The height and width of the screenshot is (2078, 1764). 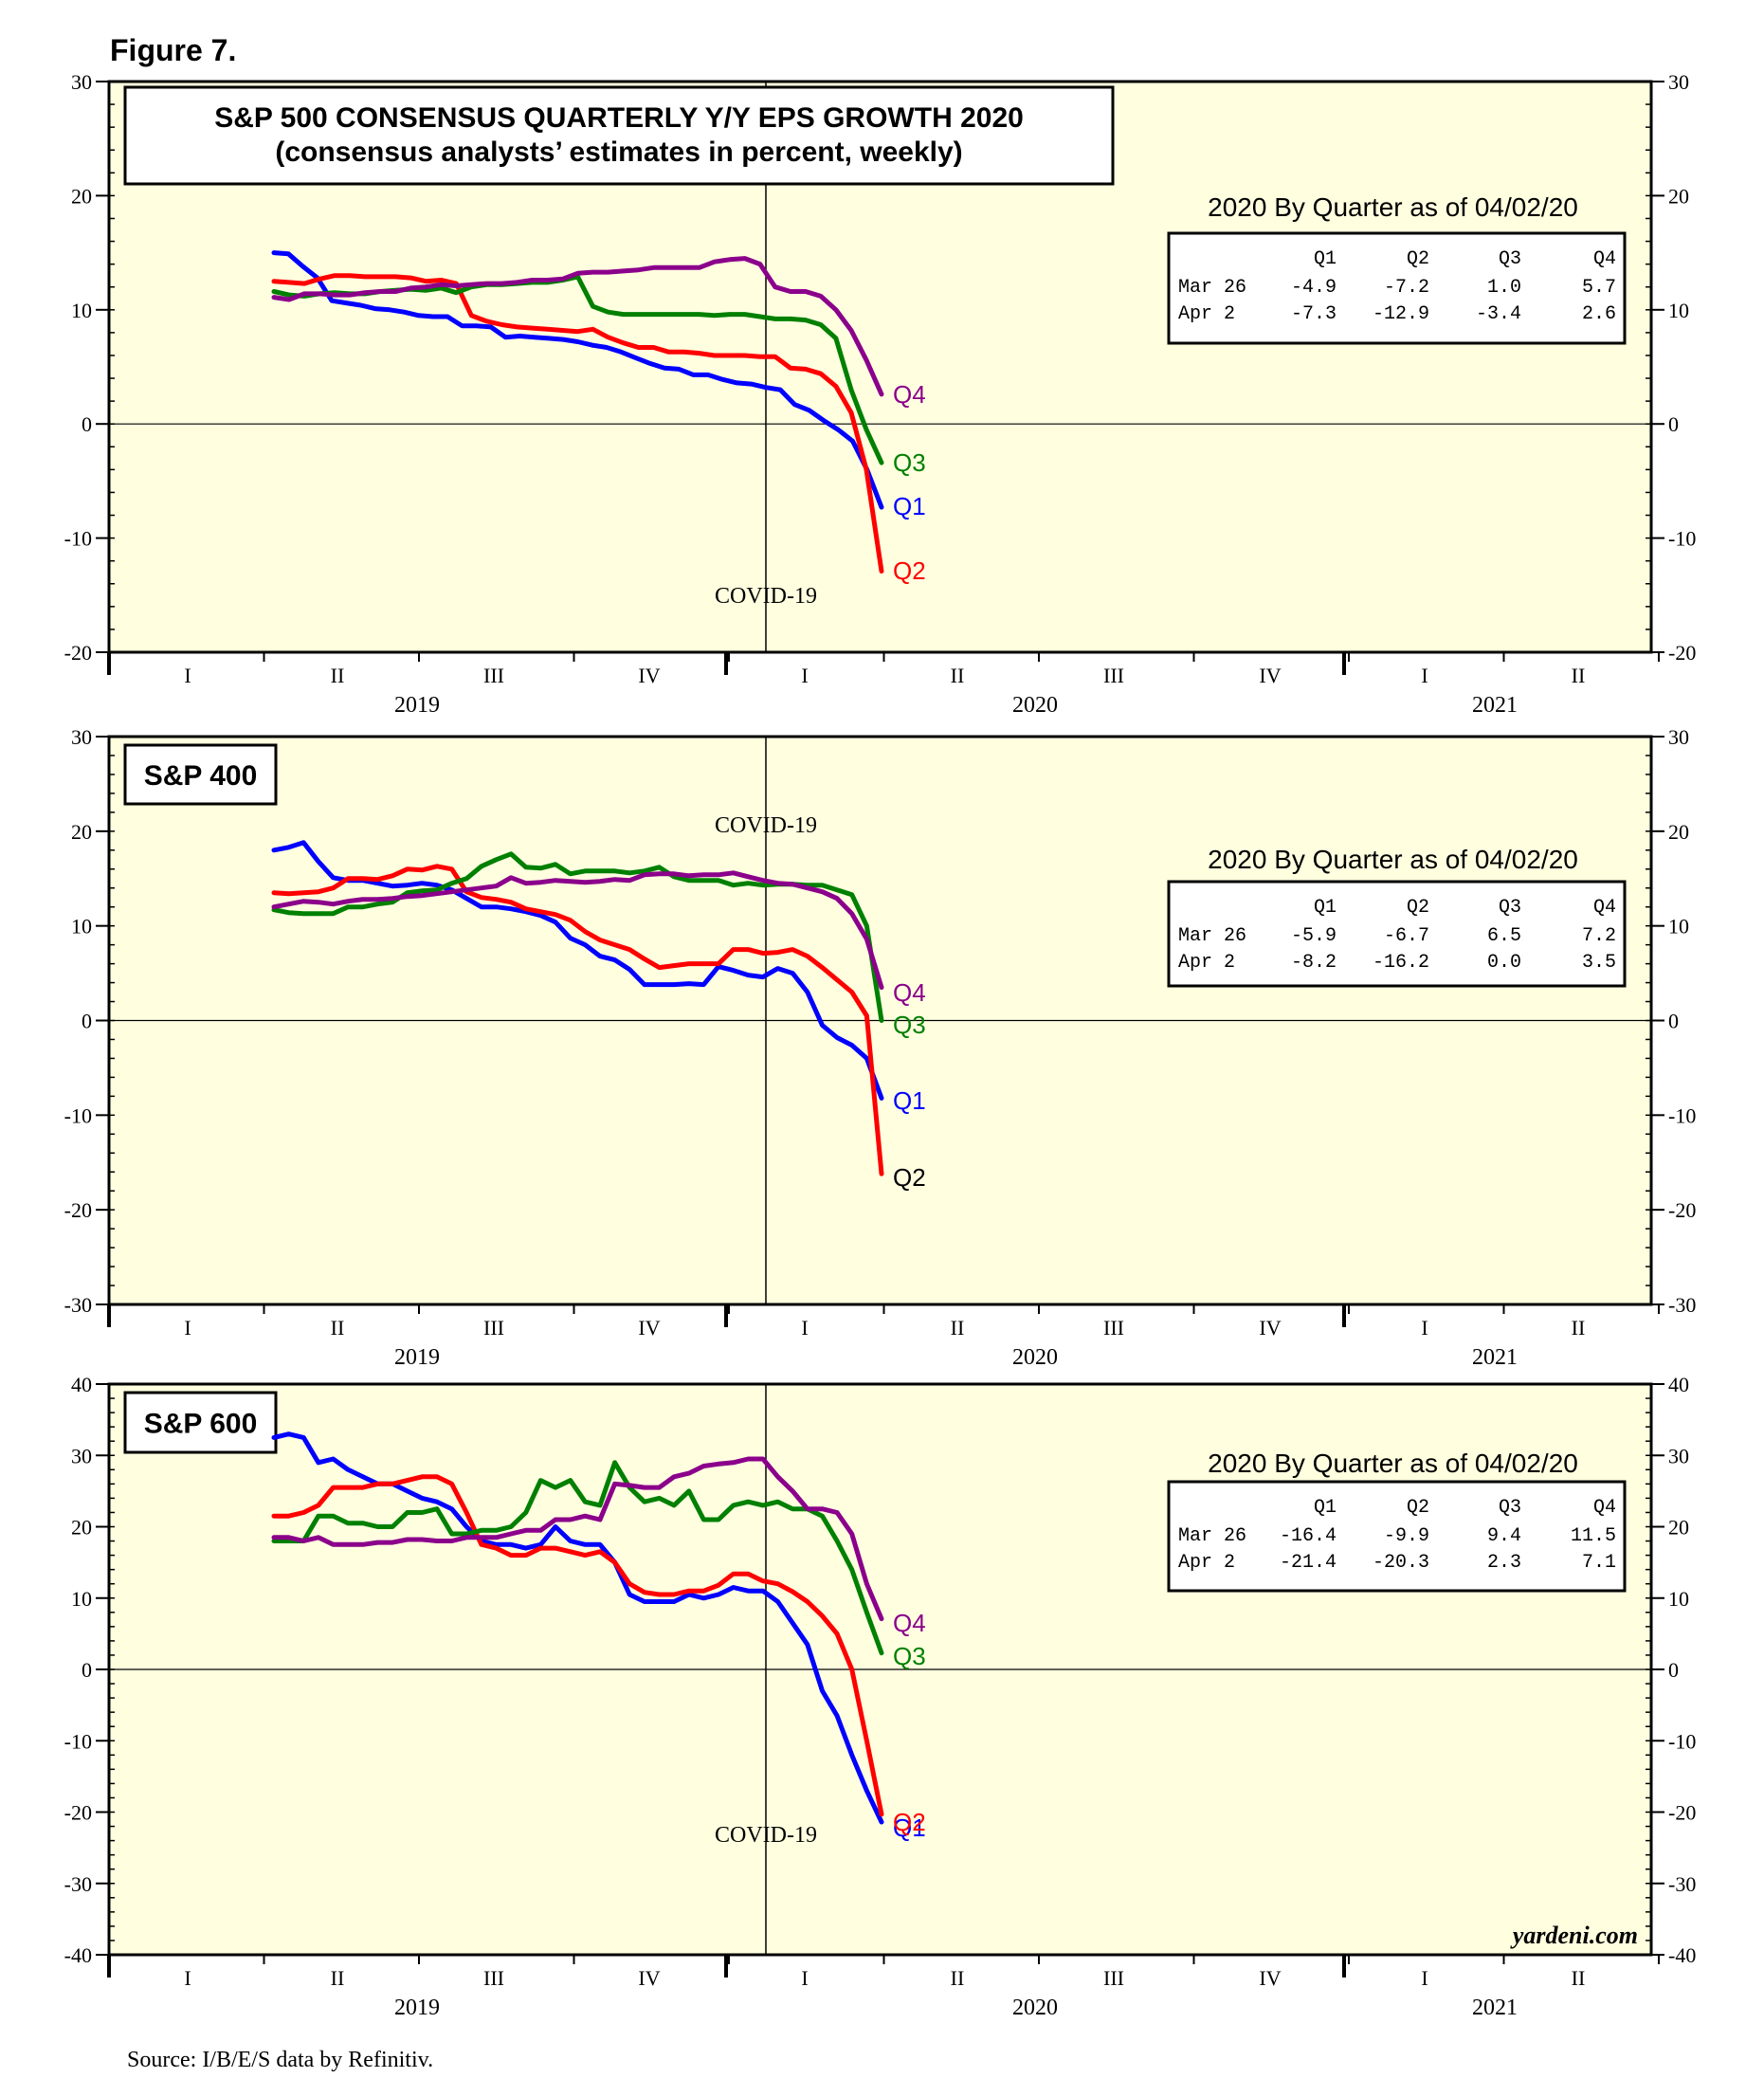 I want to click on table-cell: 6.5, so click(x=1504, y=936).